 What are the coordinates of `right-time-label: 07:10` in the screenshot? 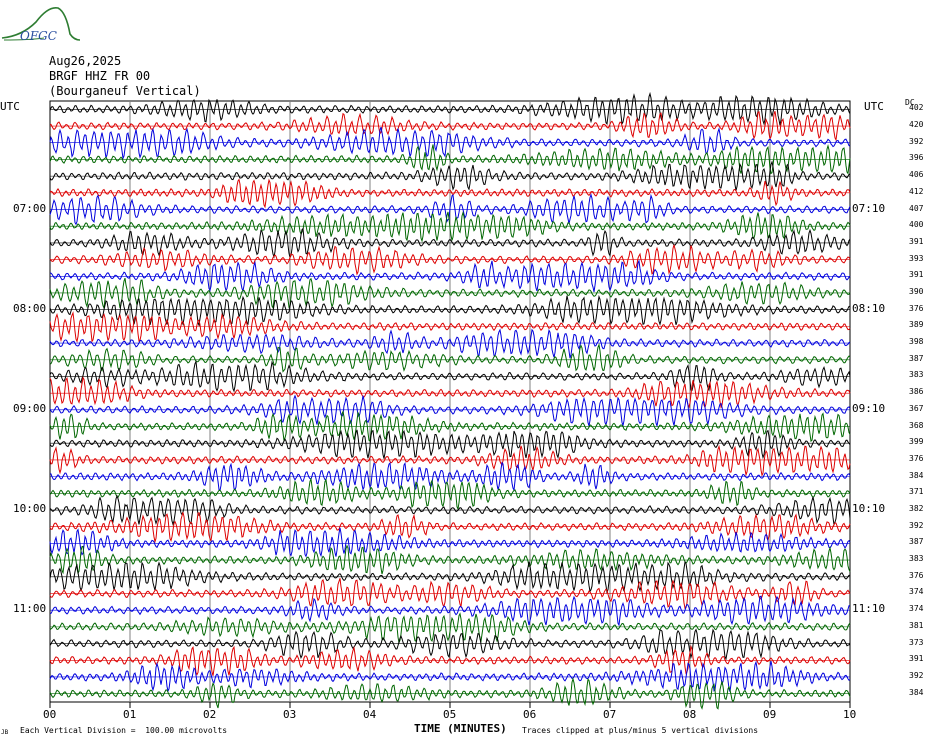 It's located at (869, 208).